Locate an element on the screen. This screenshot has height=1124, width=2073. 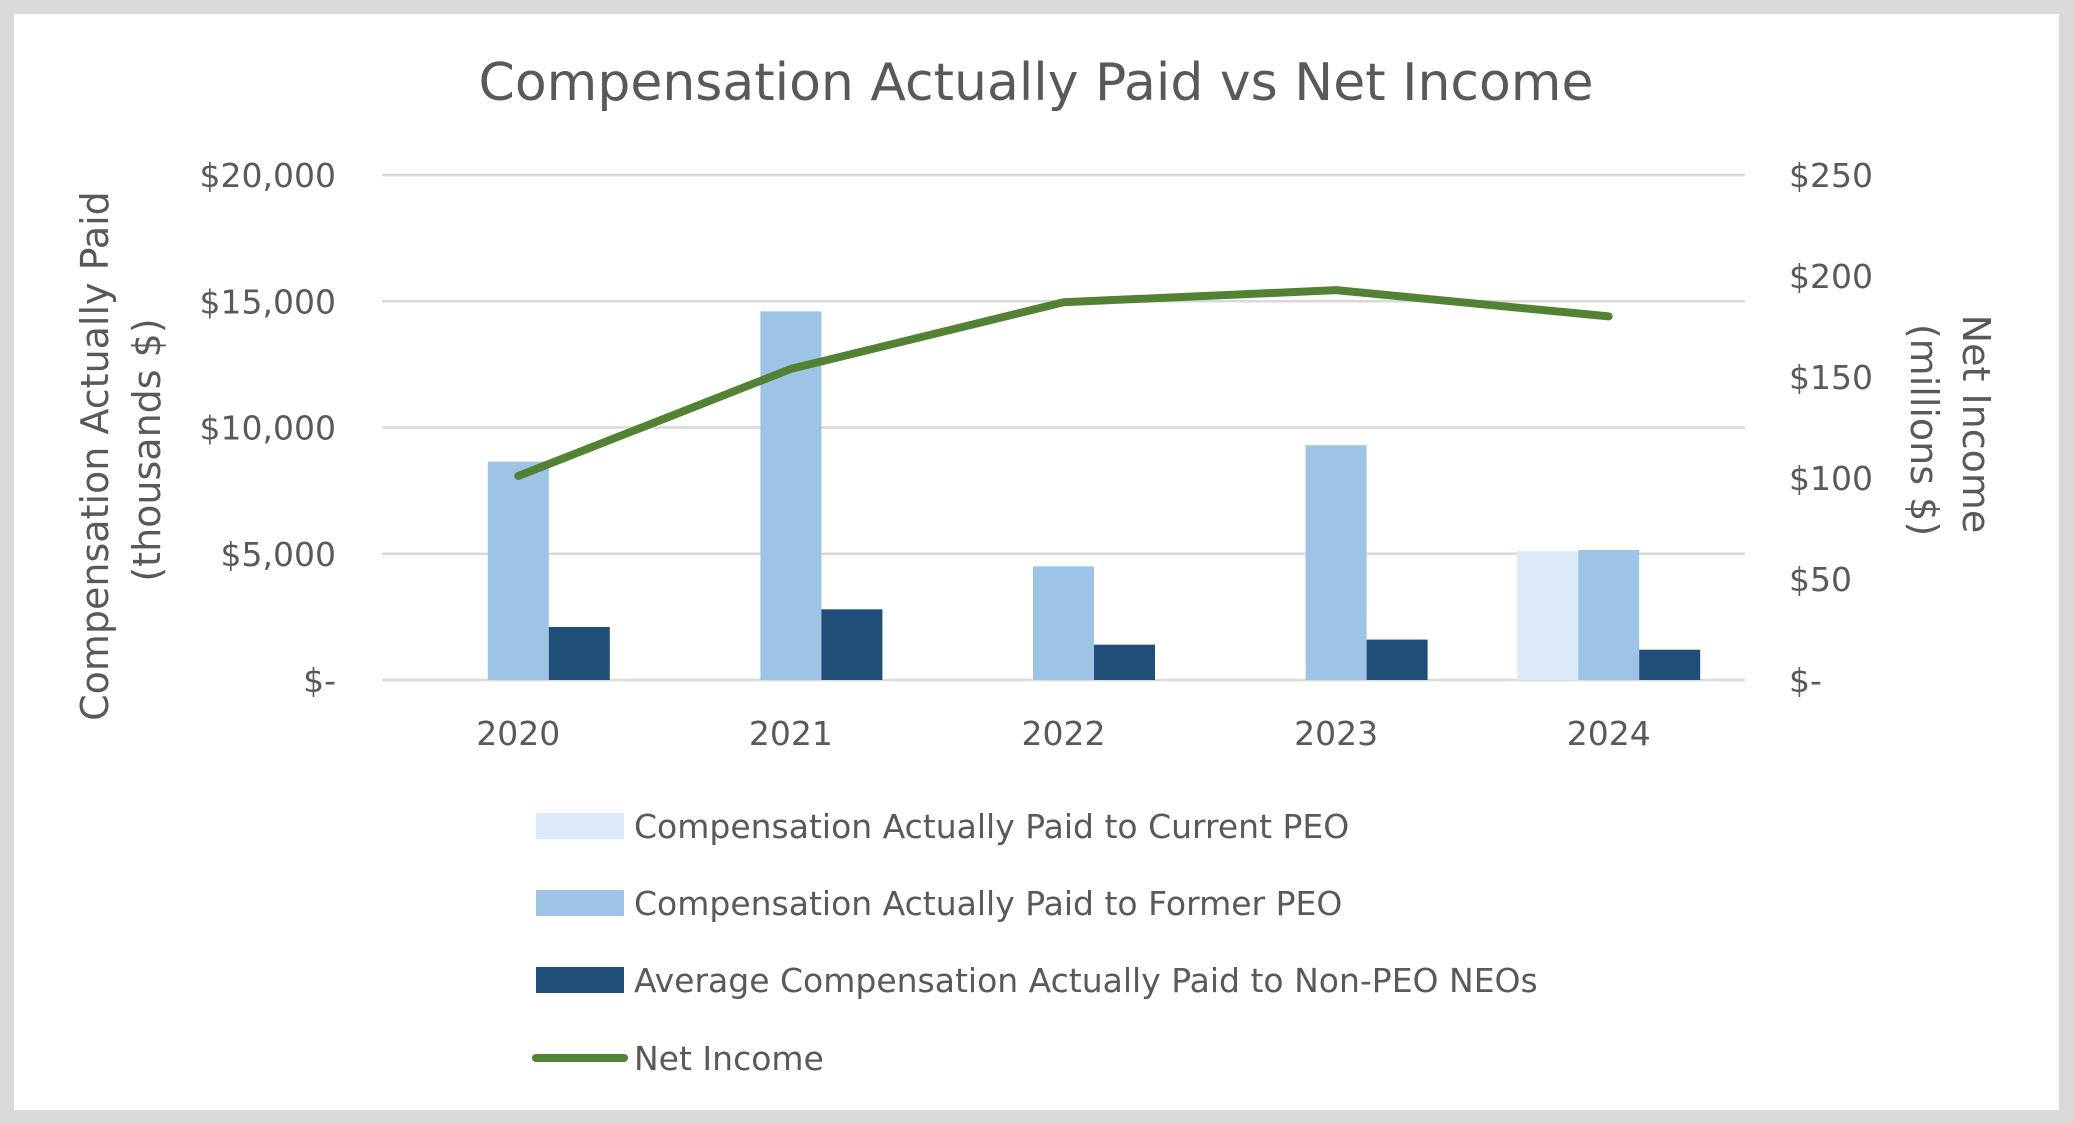
net-income-line is located at coordinates (1063, 383).